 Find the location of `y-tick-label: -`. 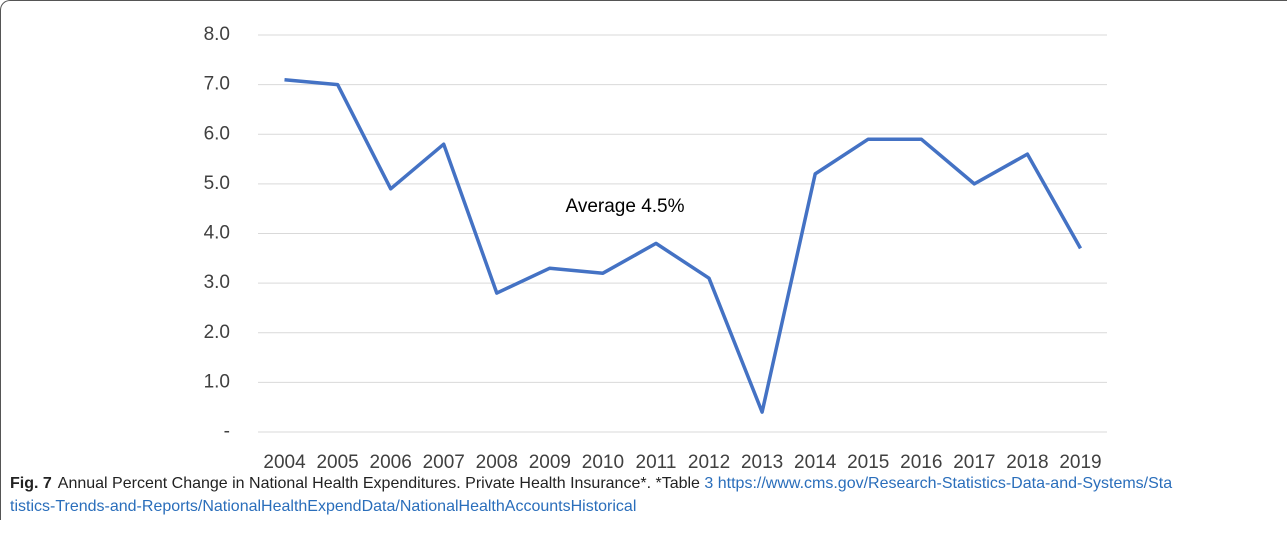

y-tick-label: - is located at coordinates (227, 431).